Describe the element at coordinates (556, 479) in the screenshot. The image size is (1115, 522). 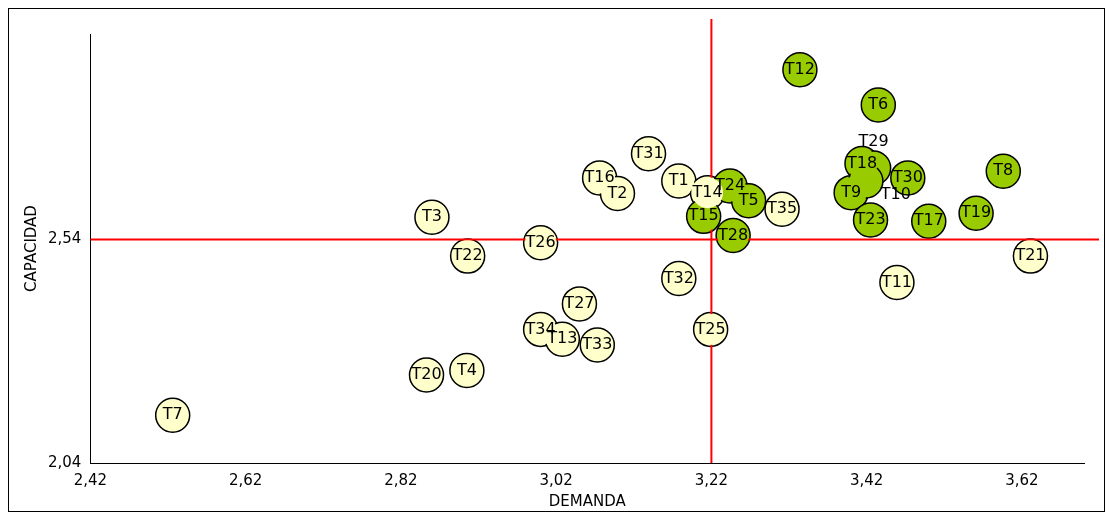
I see `x-tick-label: 3,02` at that location.